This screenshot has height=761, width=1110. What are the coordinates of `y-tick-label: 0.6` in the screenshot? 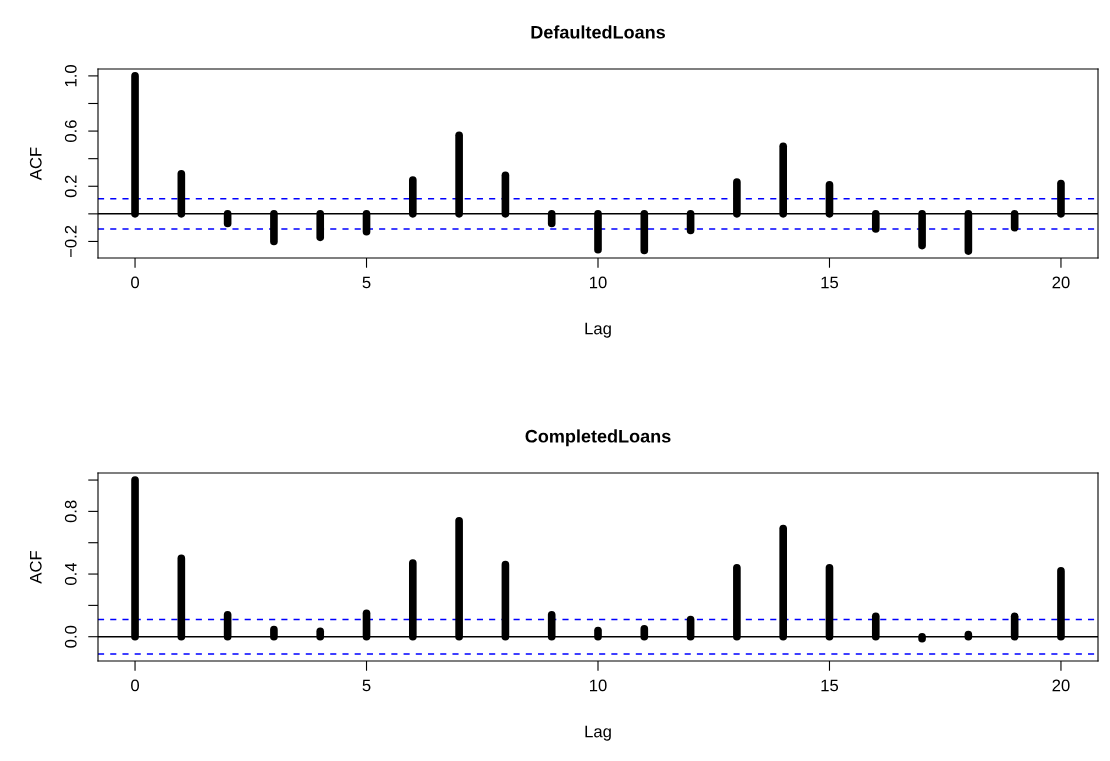 It's located at (70, 131).